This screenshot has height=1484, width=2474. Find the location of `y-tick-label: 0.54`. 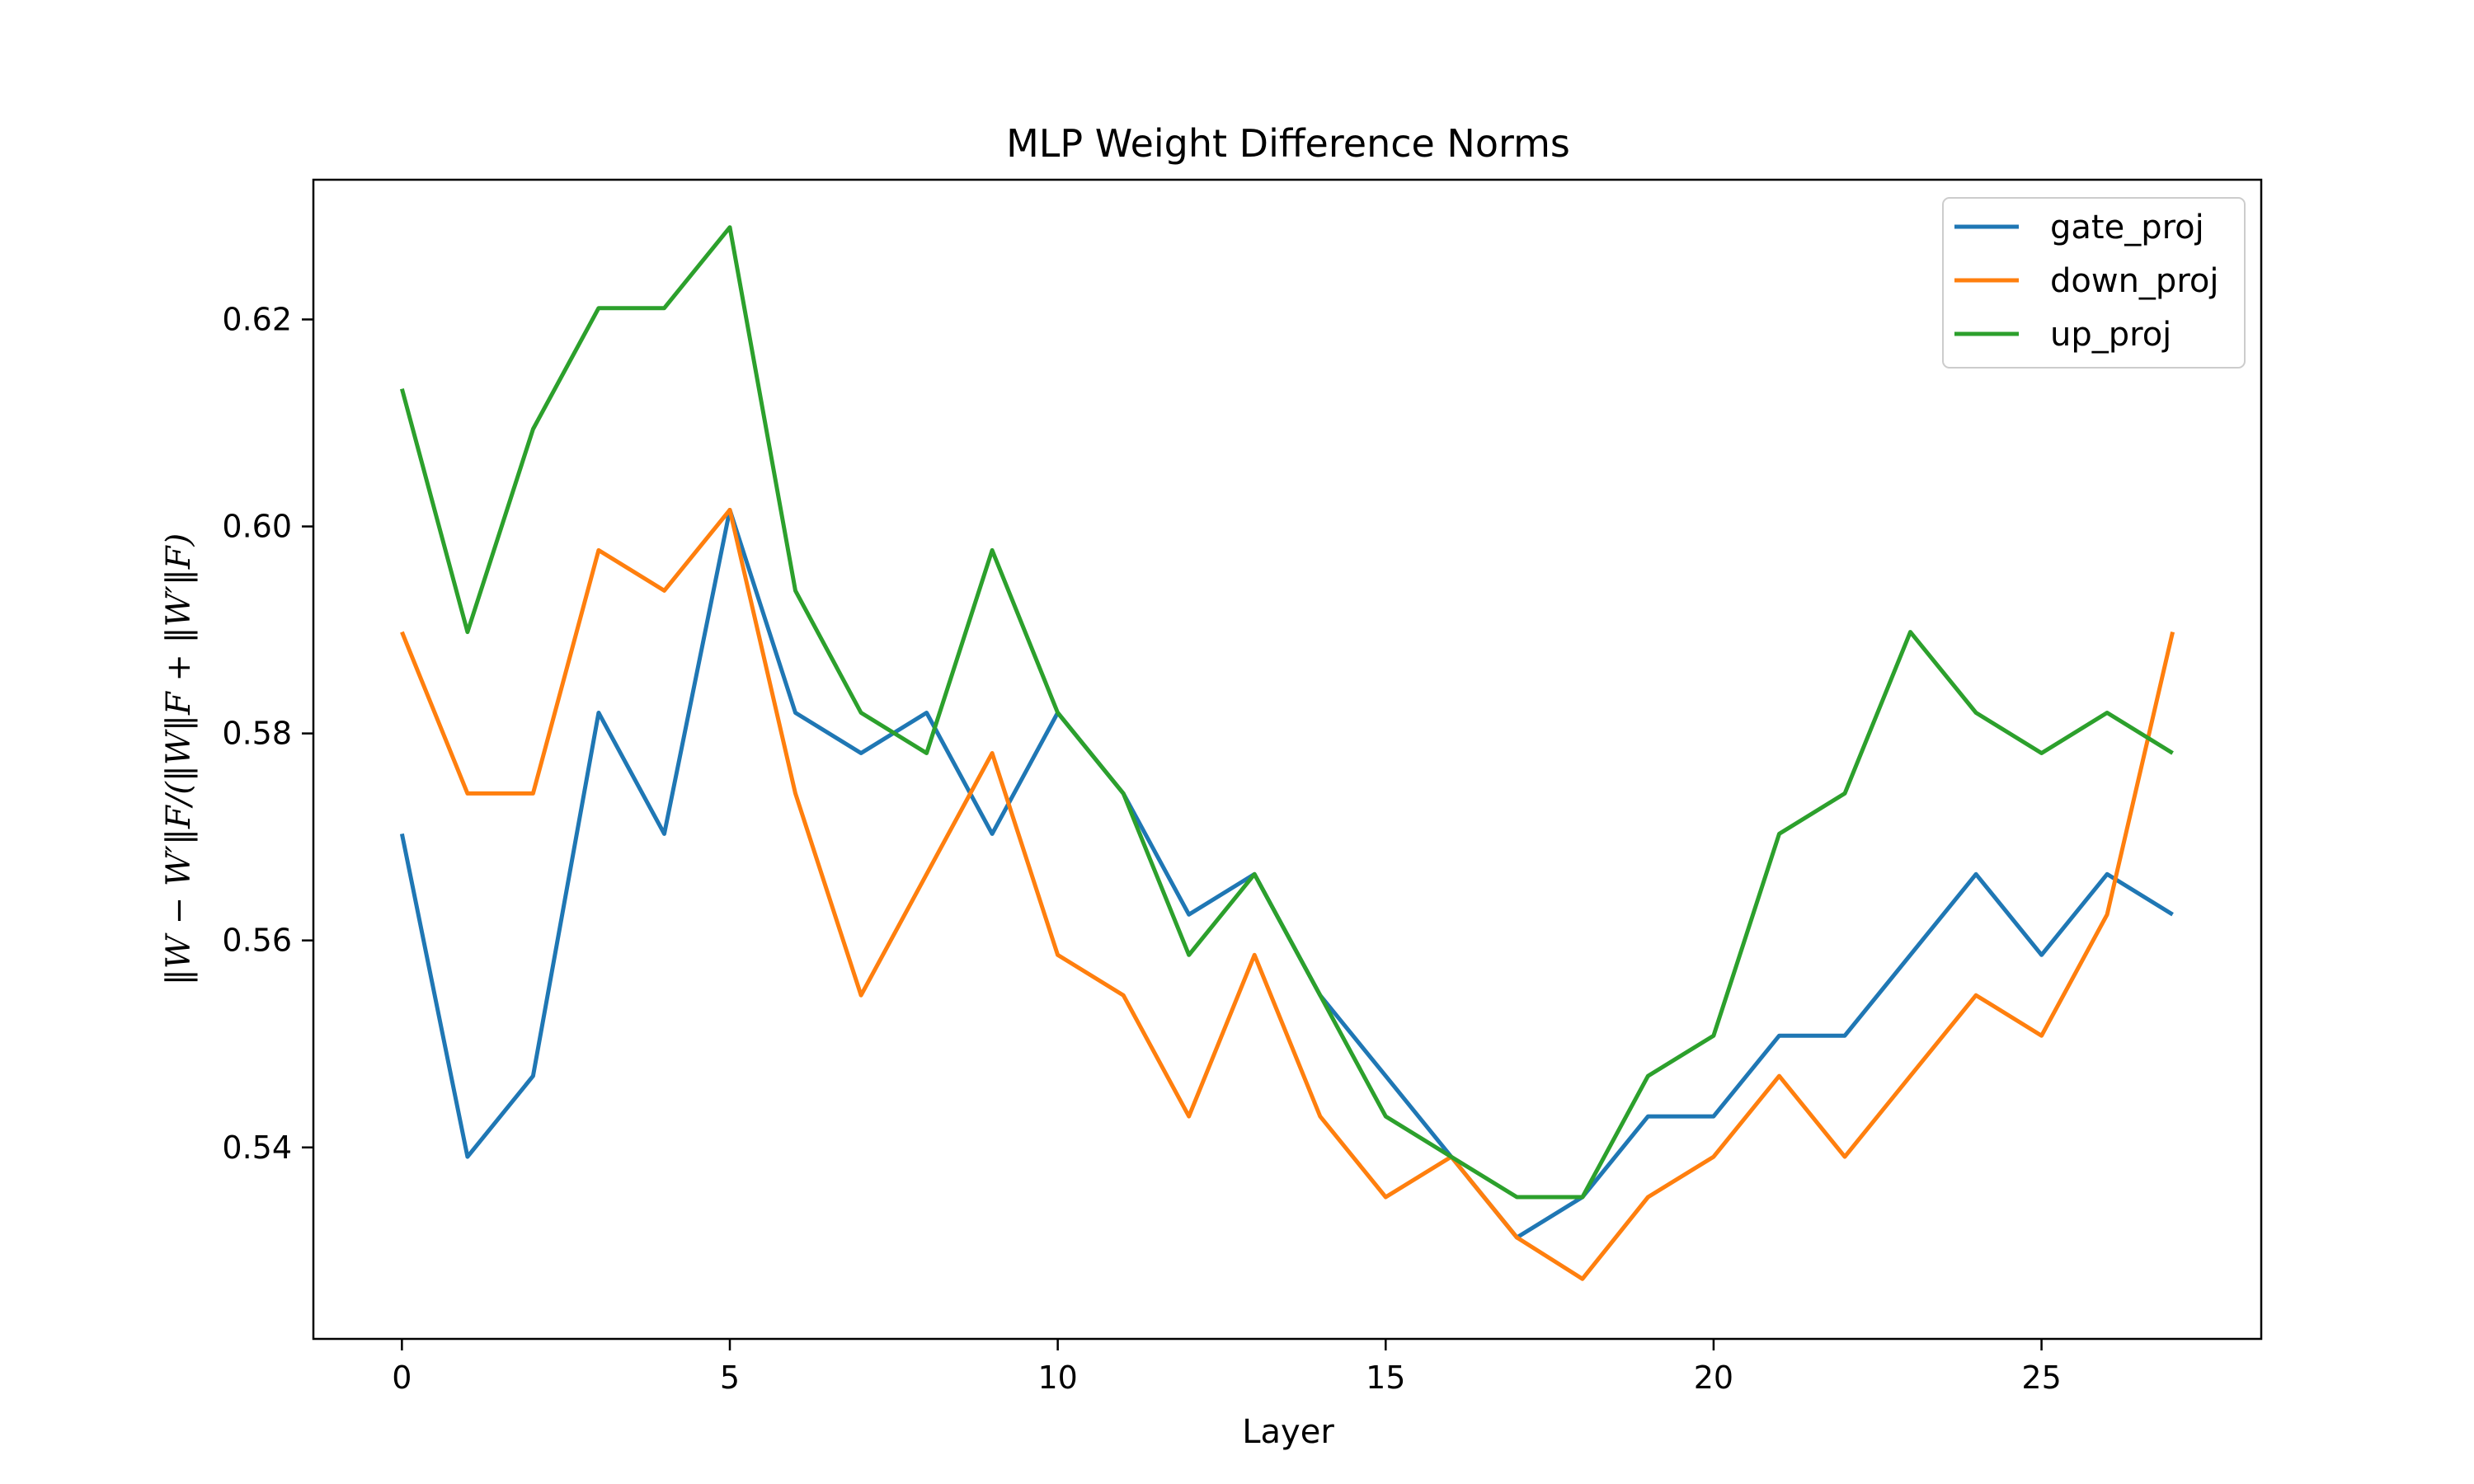

y-tick-label: 0.54 is located at coordinates (257, 1147).